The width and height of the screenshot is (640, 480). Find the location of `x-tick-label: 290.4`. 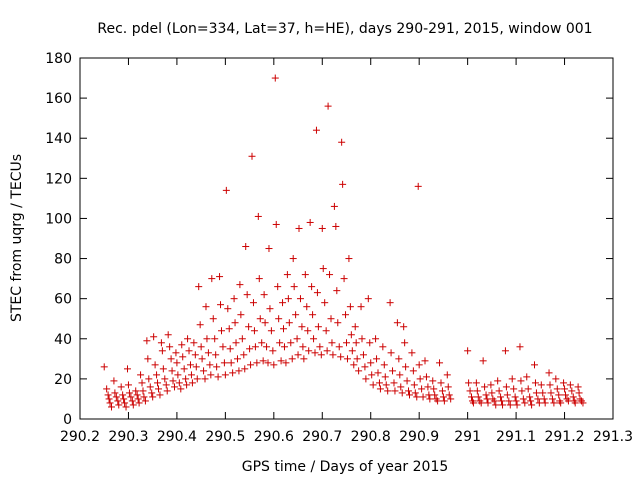

x-tick-label: 290.4 is located at coordinates (177, 437).